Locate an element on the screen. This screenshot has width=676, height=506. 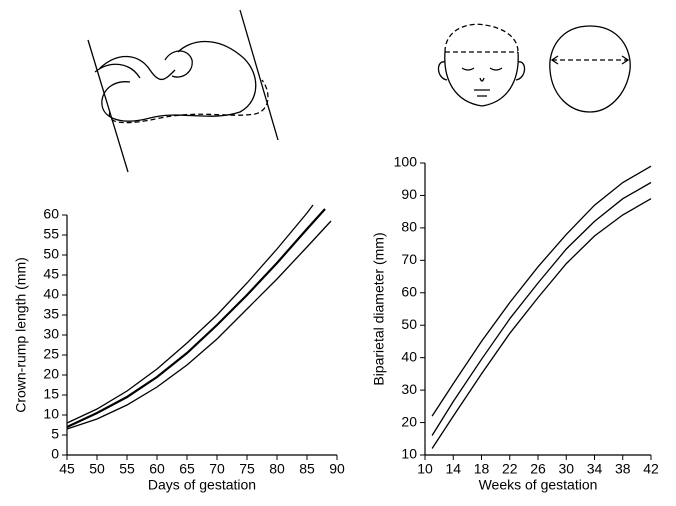
y-tick-label: 100 is located at coordinates (406, 162).